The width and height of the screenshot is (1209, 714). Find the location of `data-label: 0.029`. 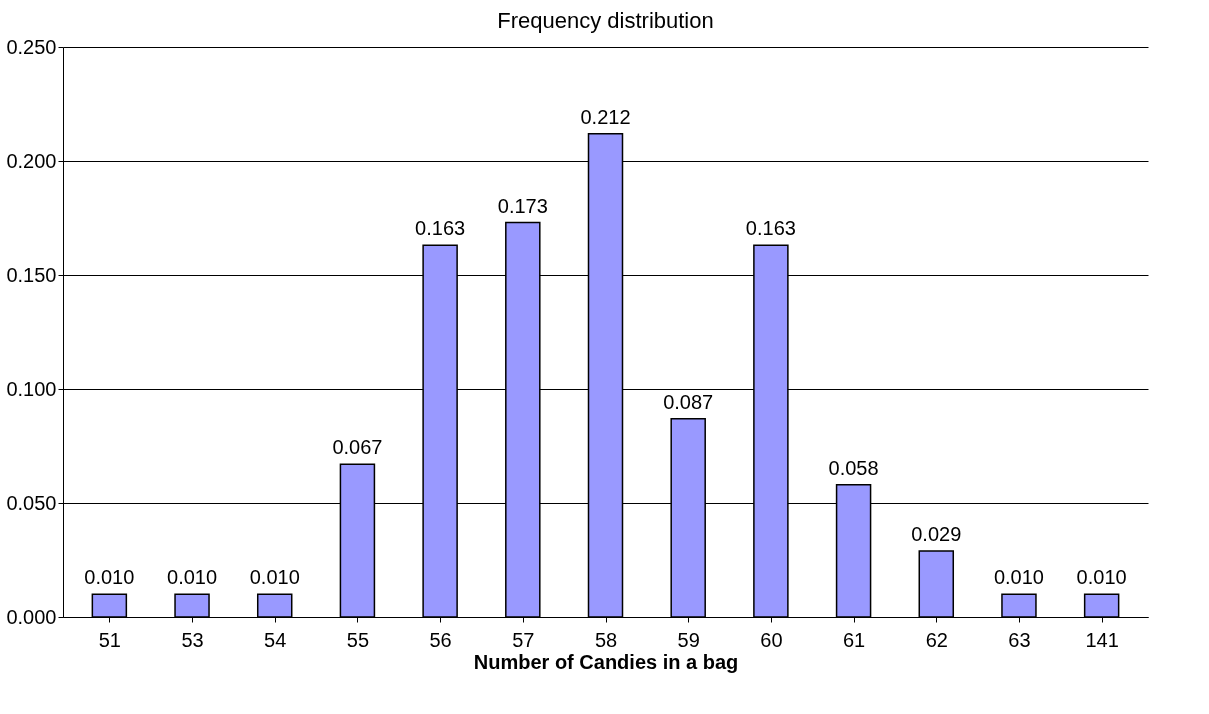

data-label: 0.029 is located at coordinates (936, 533).